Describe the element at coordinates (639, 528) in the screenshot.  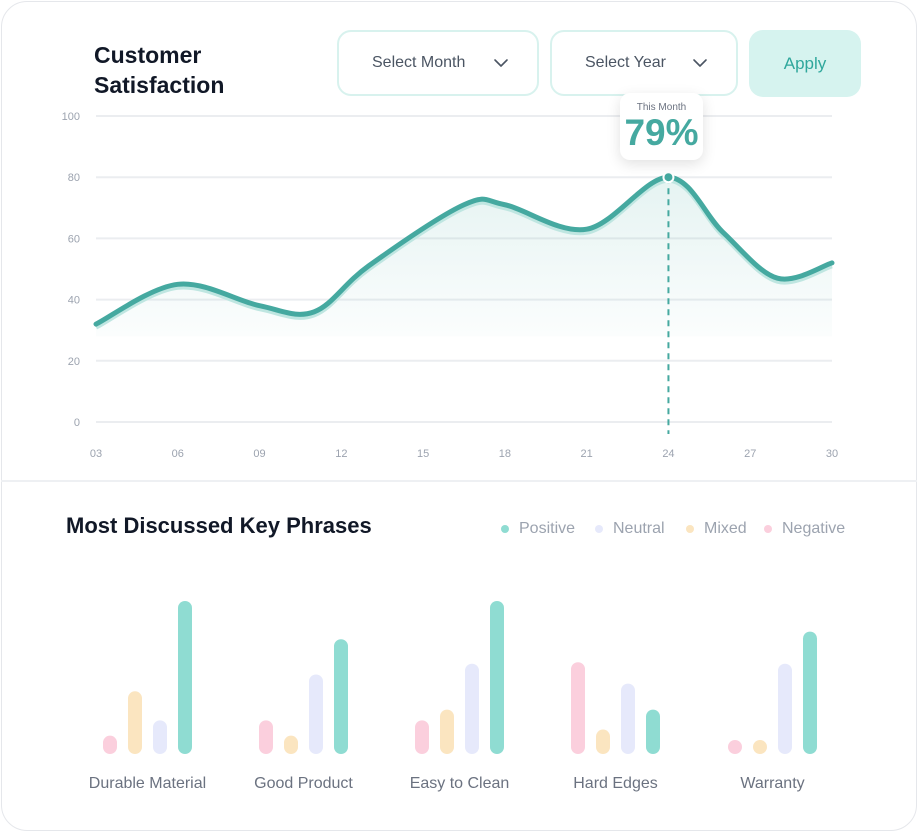
I see `legend-label: Neutral` at that location.